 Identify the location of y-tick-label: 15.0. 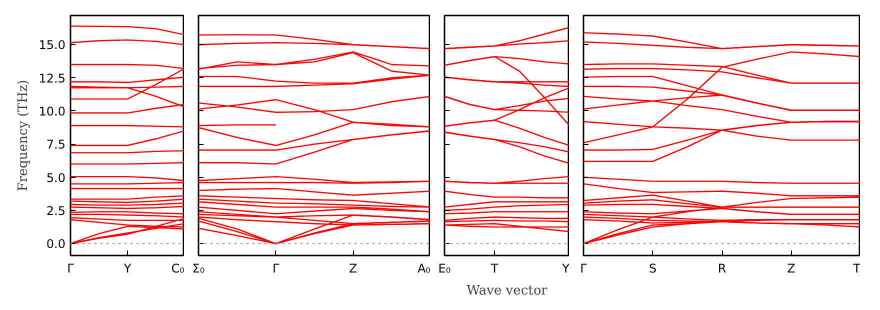
(52, 45).